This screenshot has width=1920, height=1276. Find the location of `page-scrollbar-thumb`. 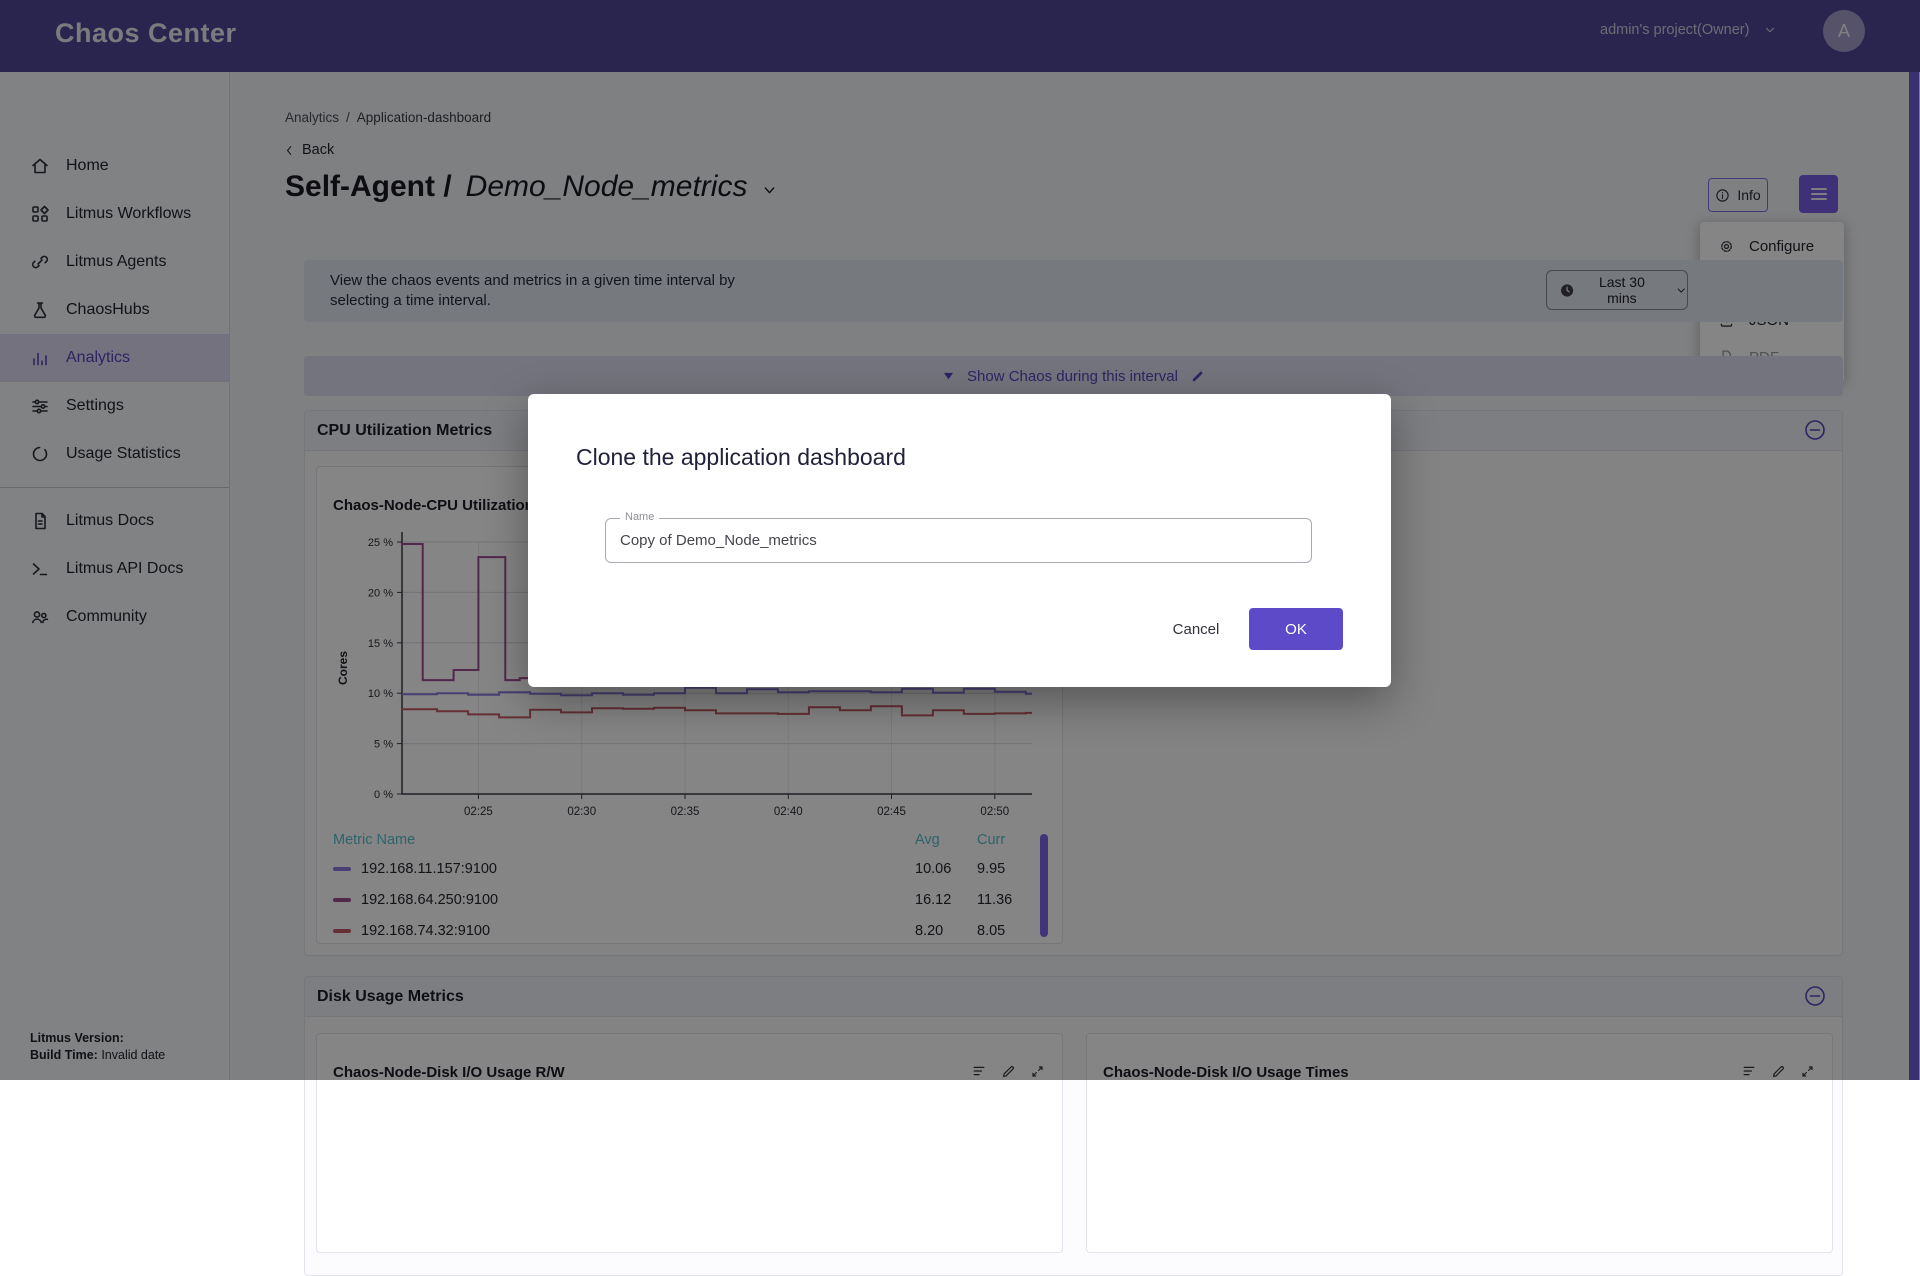

page-scrollbar-thumb is located at coordinates (1914, 576).